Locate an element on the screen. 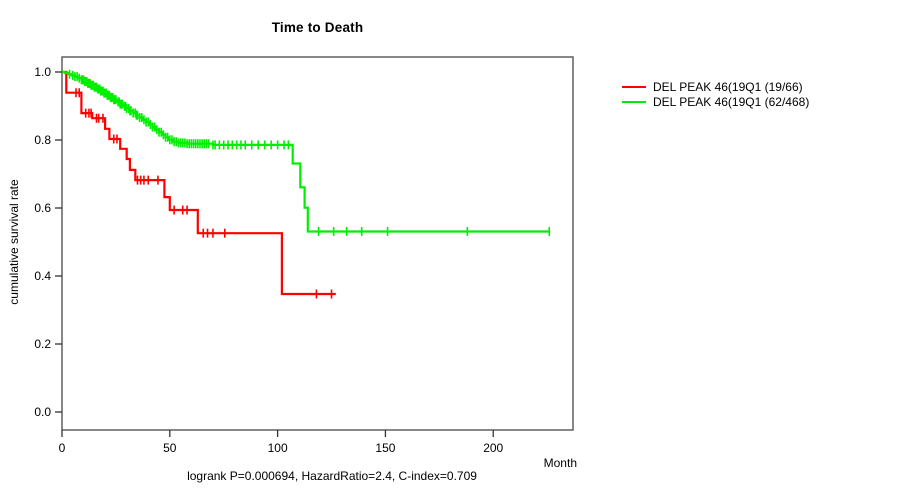 This screenshot has width=900, height=500. x-tick-label: 200 is located at coordinates (493, 448).